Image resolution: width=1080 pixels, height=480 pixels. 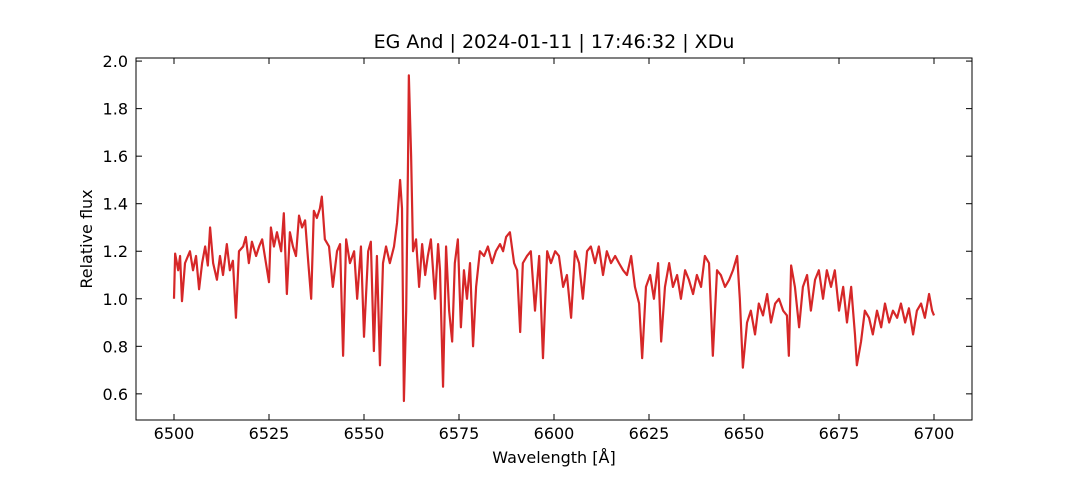 I want to click on y-tick-label: 1.8, so click(x=115, y=109).